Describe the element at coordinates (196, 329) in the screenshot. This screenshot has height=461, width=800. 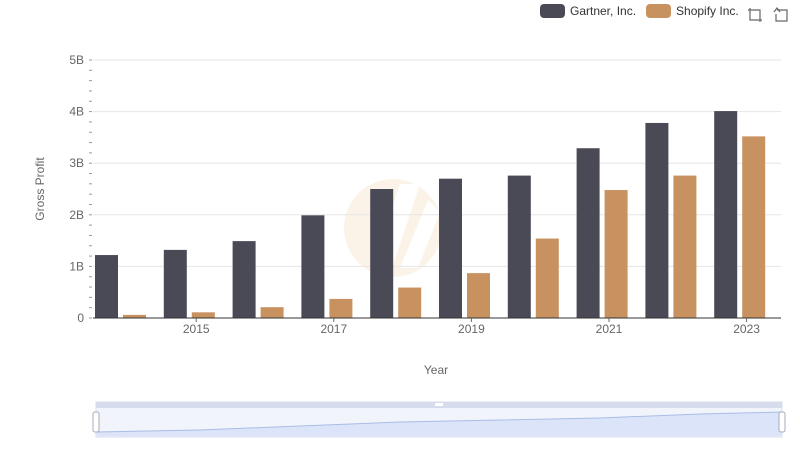
I see `x-tick-label: 2015` at that location.